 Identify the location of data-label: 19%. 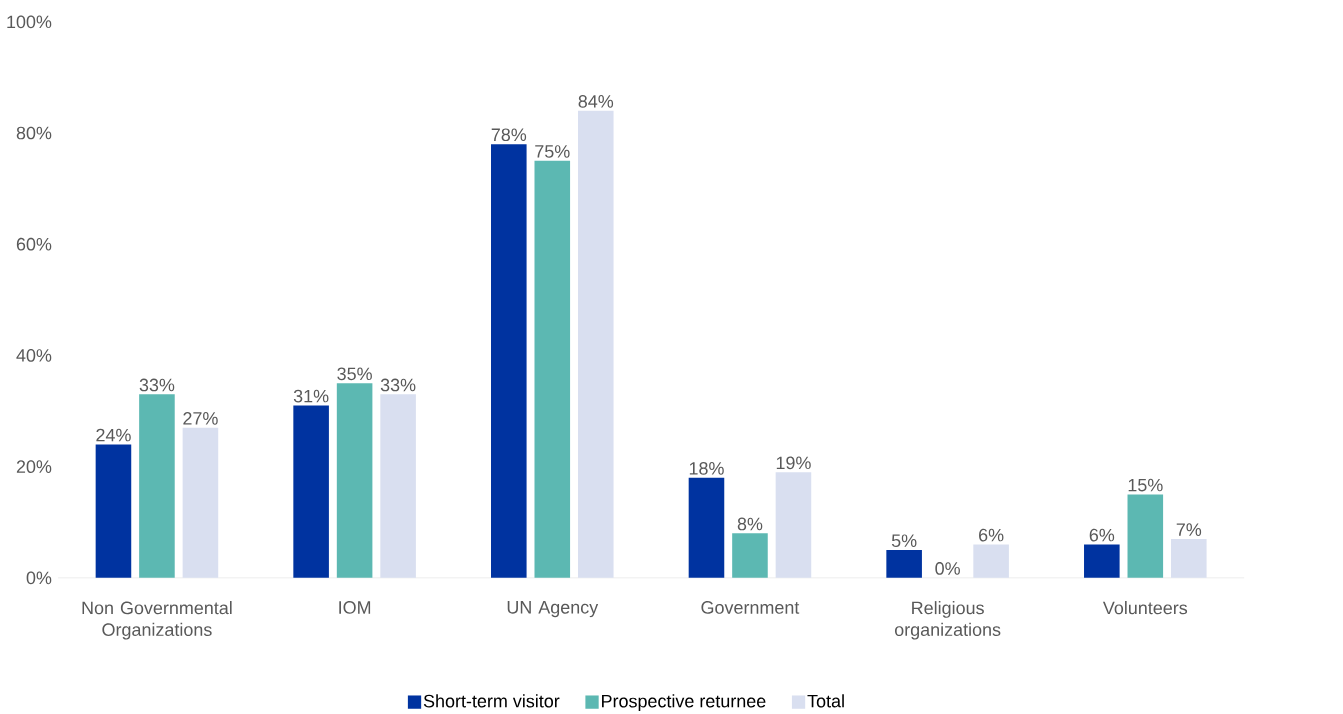
(793, 463).